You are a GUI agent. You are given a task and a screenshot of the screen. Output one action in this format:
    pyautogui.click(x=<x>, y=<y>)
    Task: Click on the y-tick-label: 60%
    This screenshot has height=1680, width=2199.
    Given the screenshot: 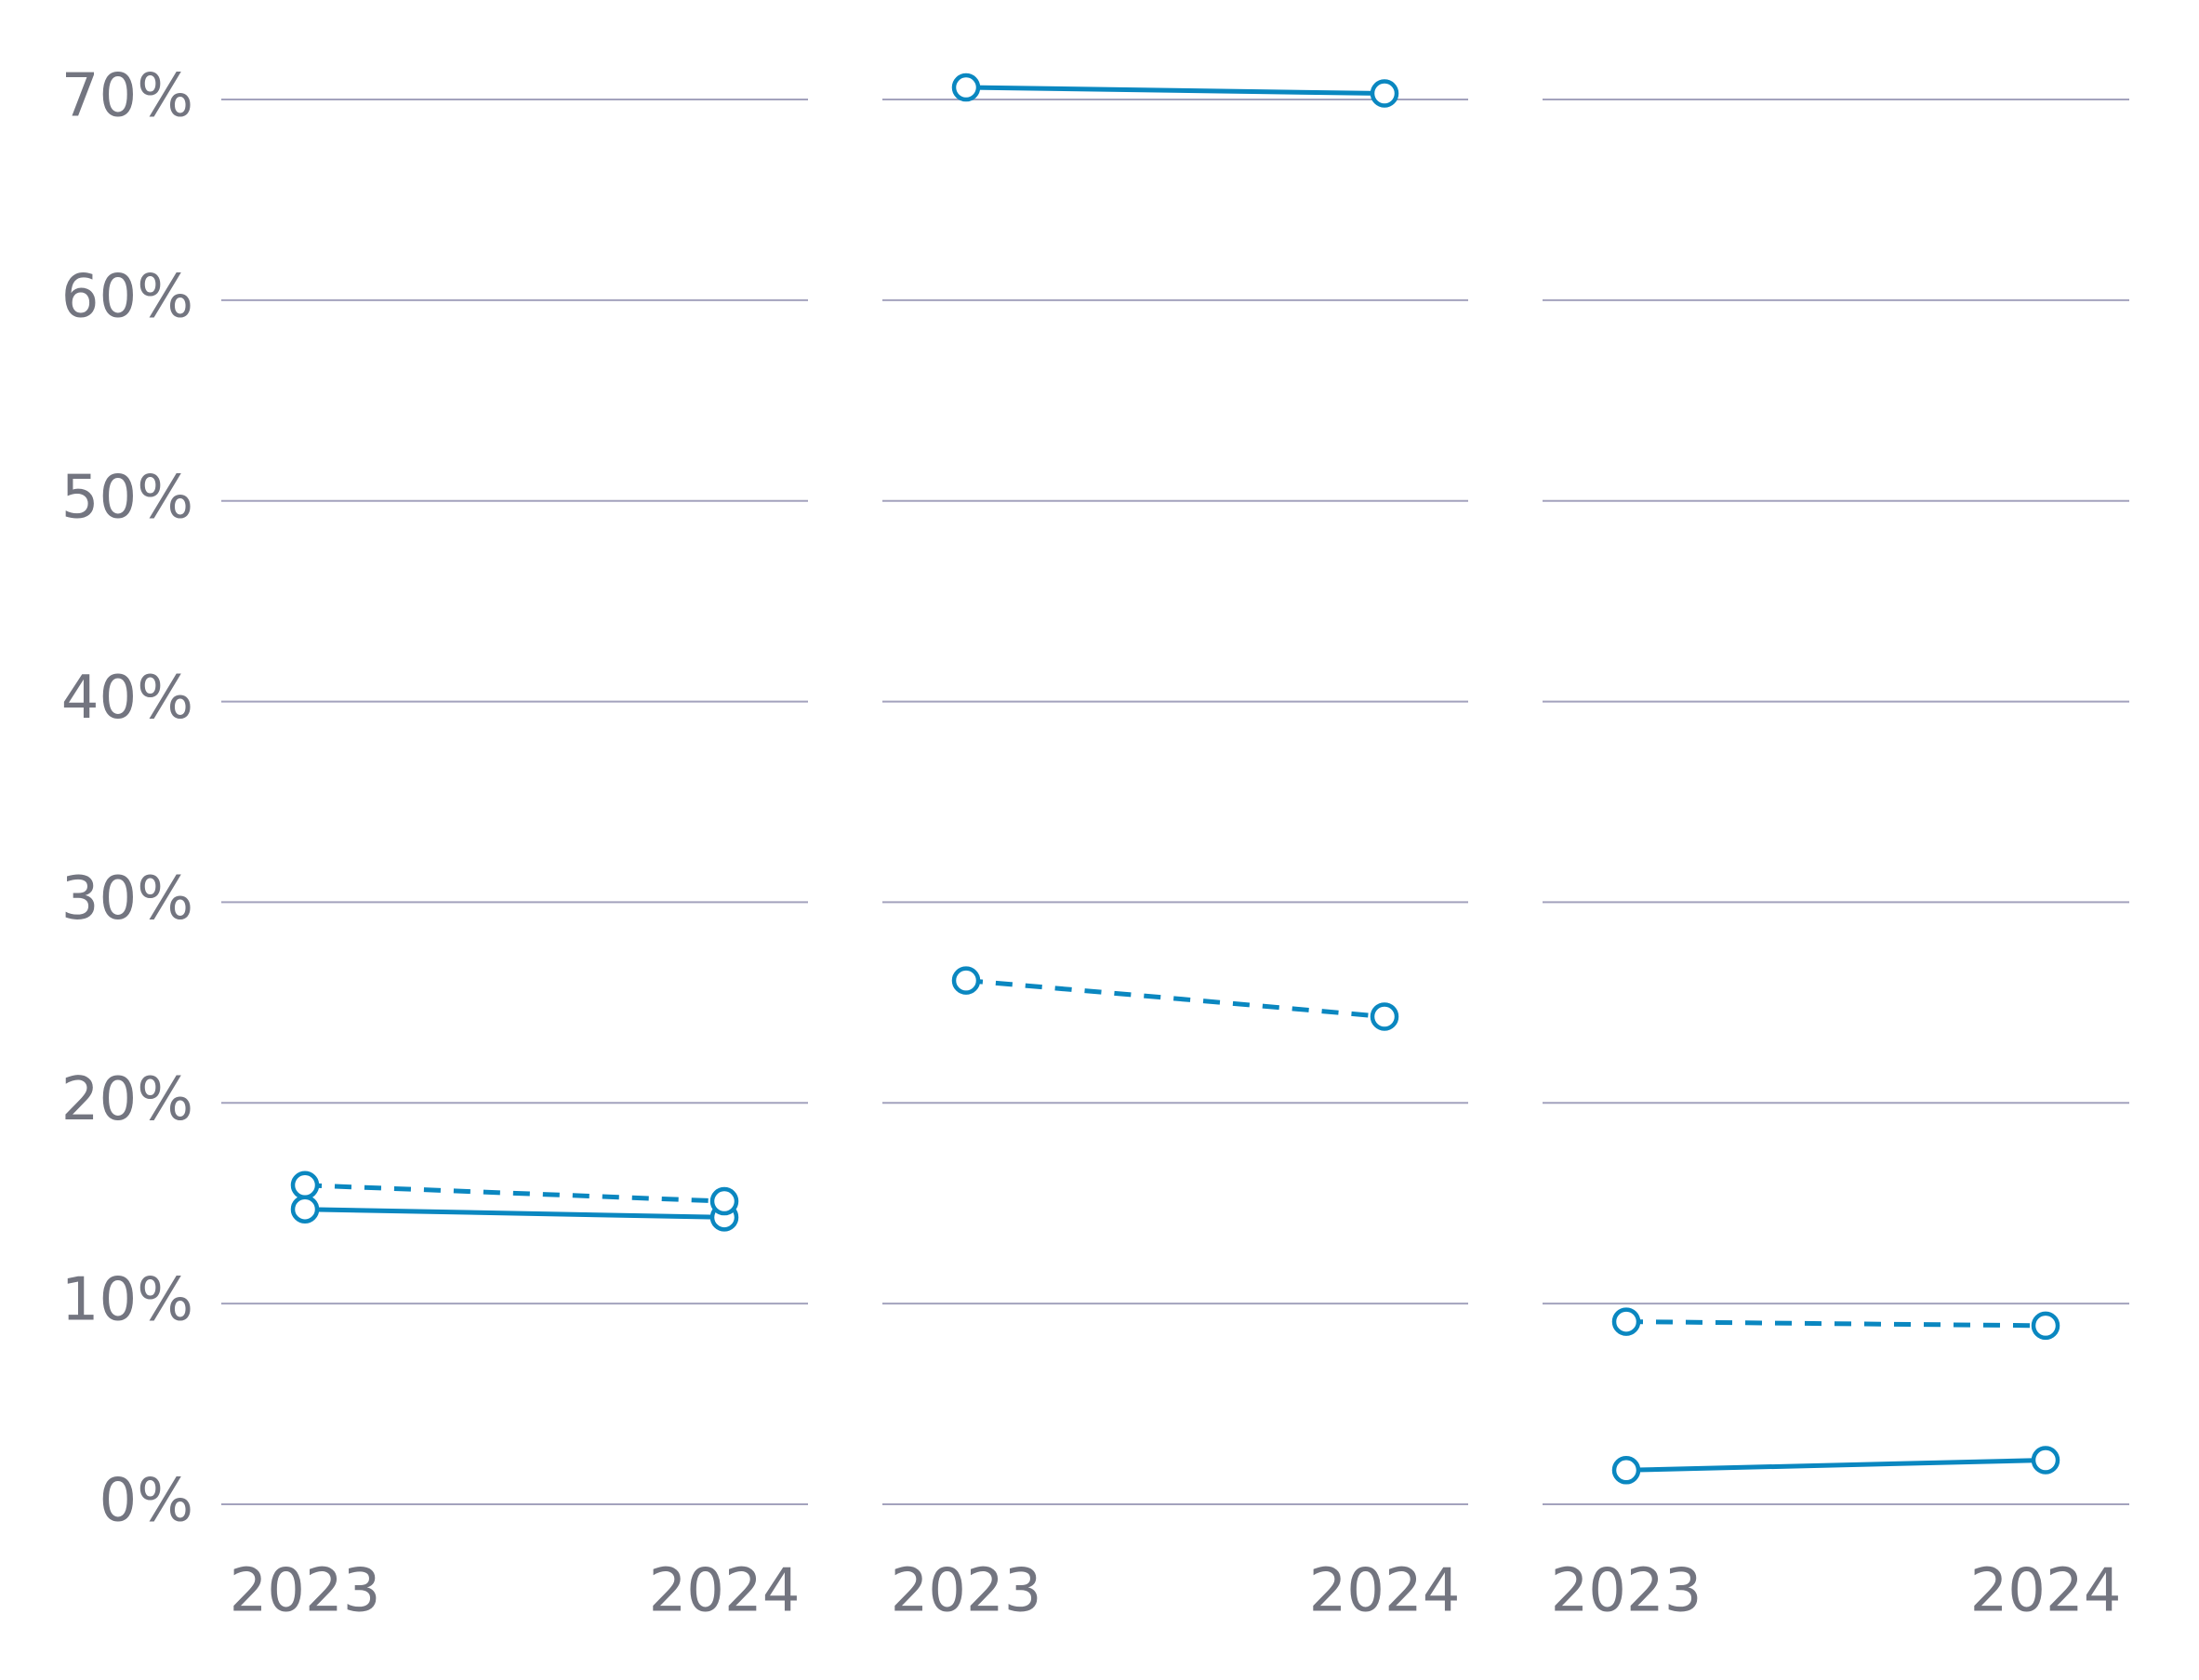 What is the action you would take?
    pyautogui.click(x=127, y=296)
    